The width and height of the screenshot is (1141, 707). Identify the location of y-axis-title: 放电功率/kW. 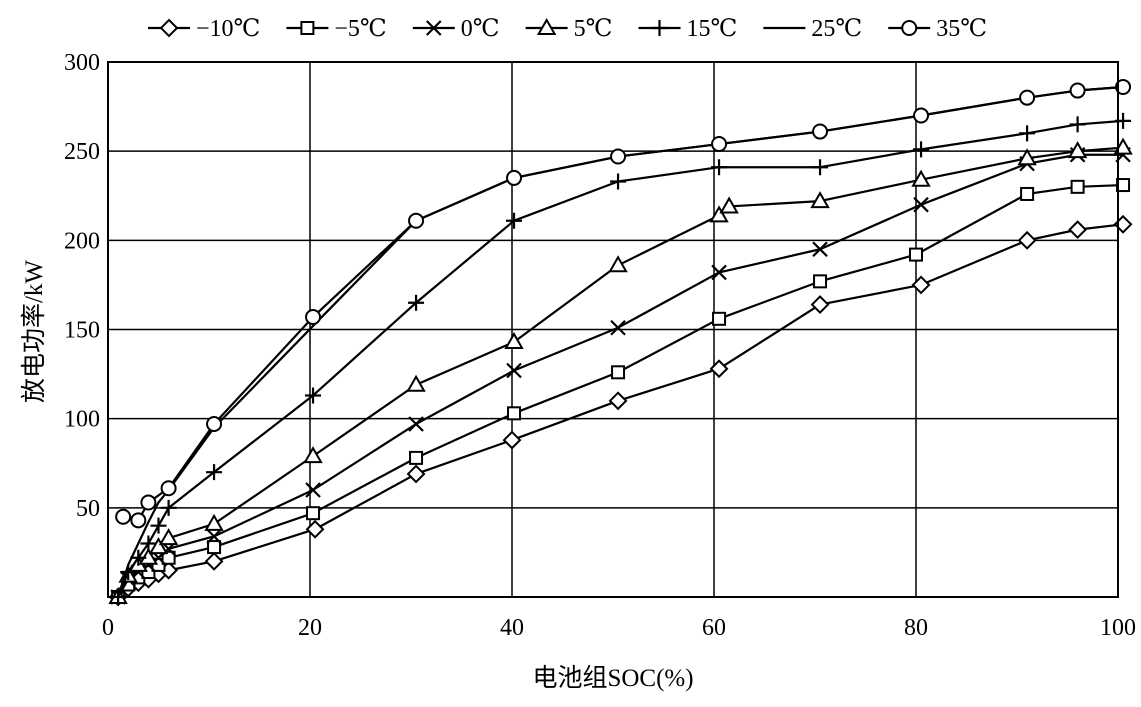
(34, 331).